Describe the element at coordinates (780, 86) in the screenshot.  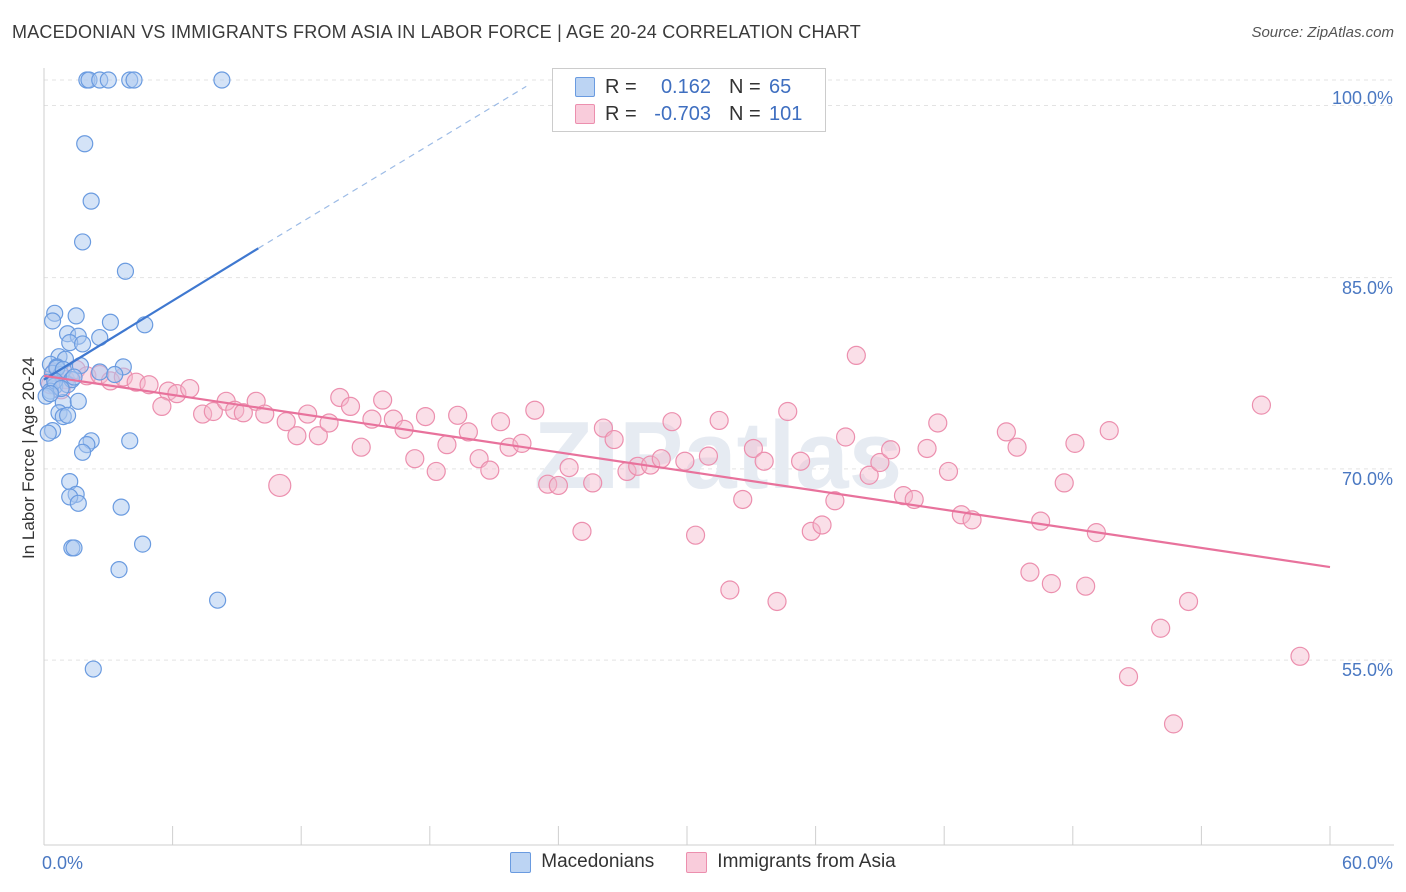
I see `legend-n-value: 65` at that location.